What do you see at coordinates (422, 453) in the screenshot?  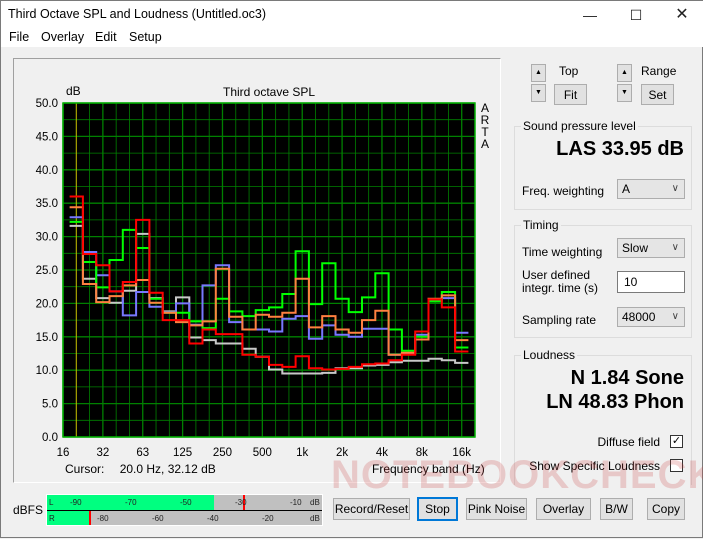 I see `x-tick-label: 8k` at bounding box center [422, 453].